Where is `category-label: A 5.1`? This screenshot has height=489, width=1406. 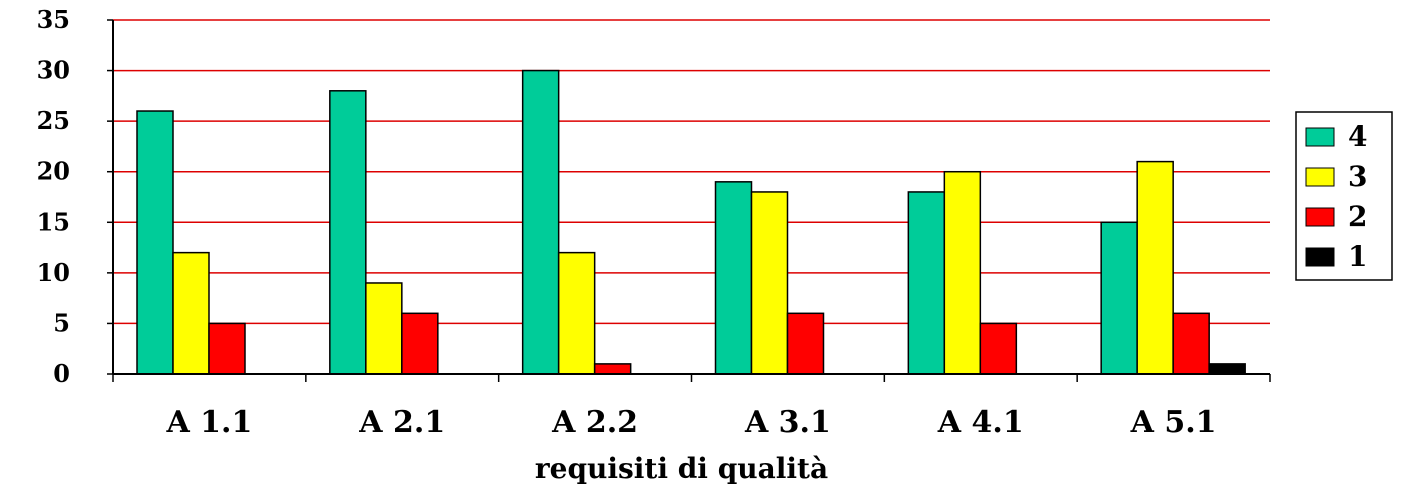
category-label: A 5.1 is located at coordinates (1173, 422).